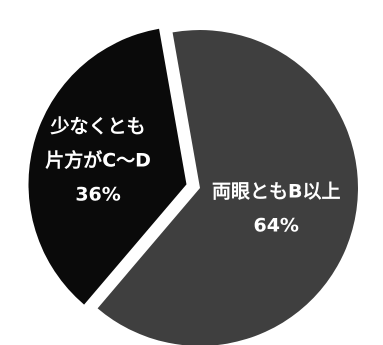 The image size is (383, 345). What do you see at coordinates (98, 126) in the screenshot?
I see `pie-slice-label-line: 少なくとも` at bounding box center [98, 126].